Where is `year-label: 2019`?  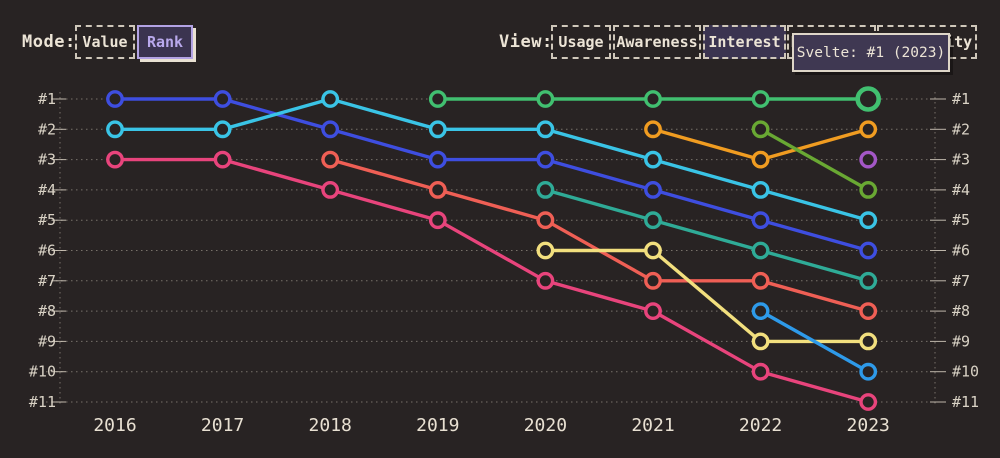 year-label: 2019 is located at coordinates (437, 425).